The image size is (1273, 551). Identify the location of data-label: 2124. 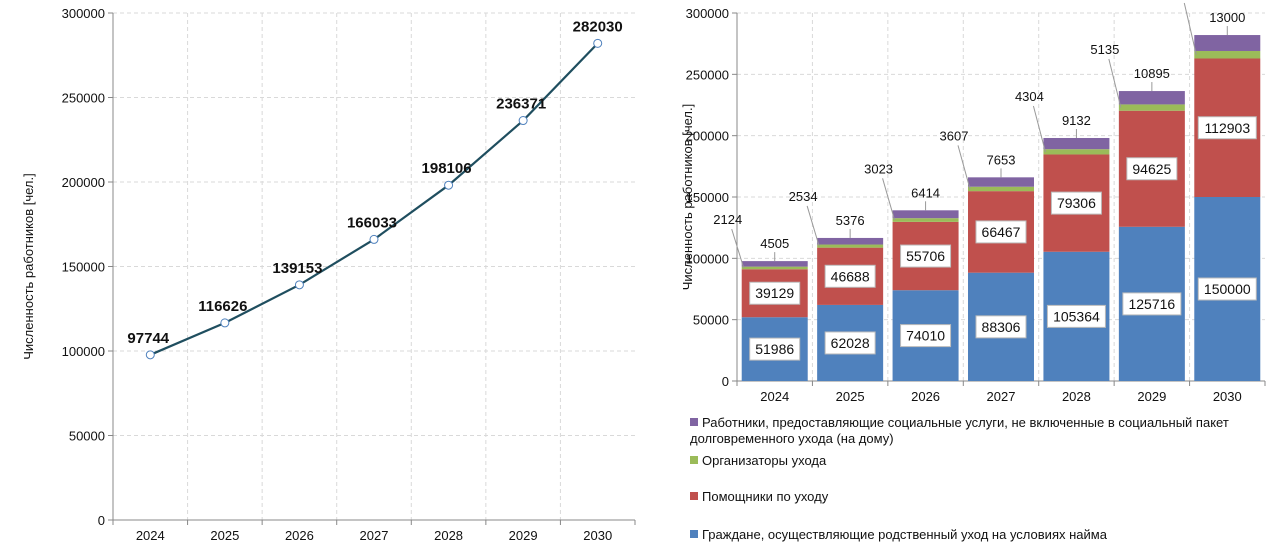
(727, 219).